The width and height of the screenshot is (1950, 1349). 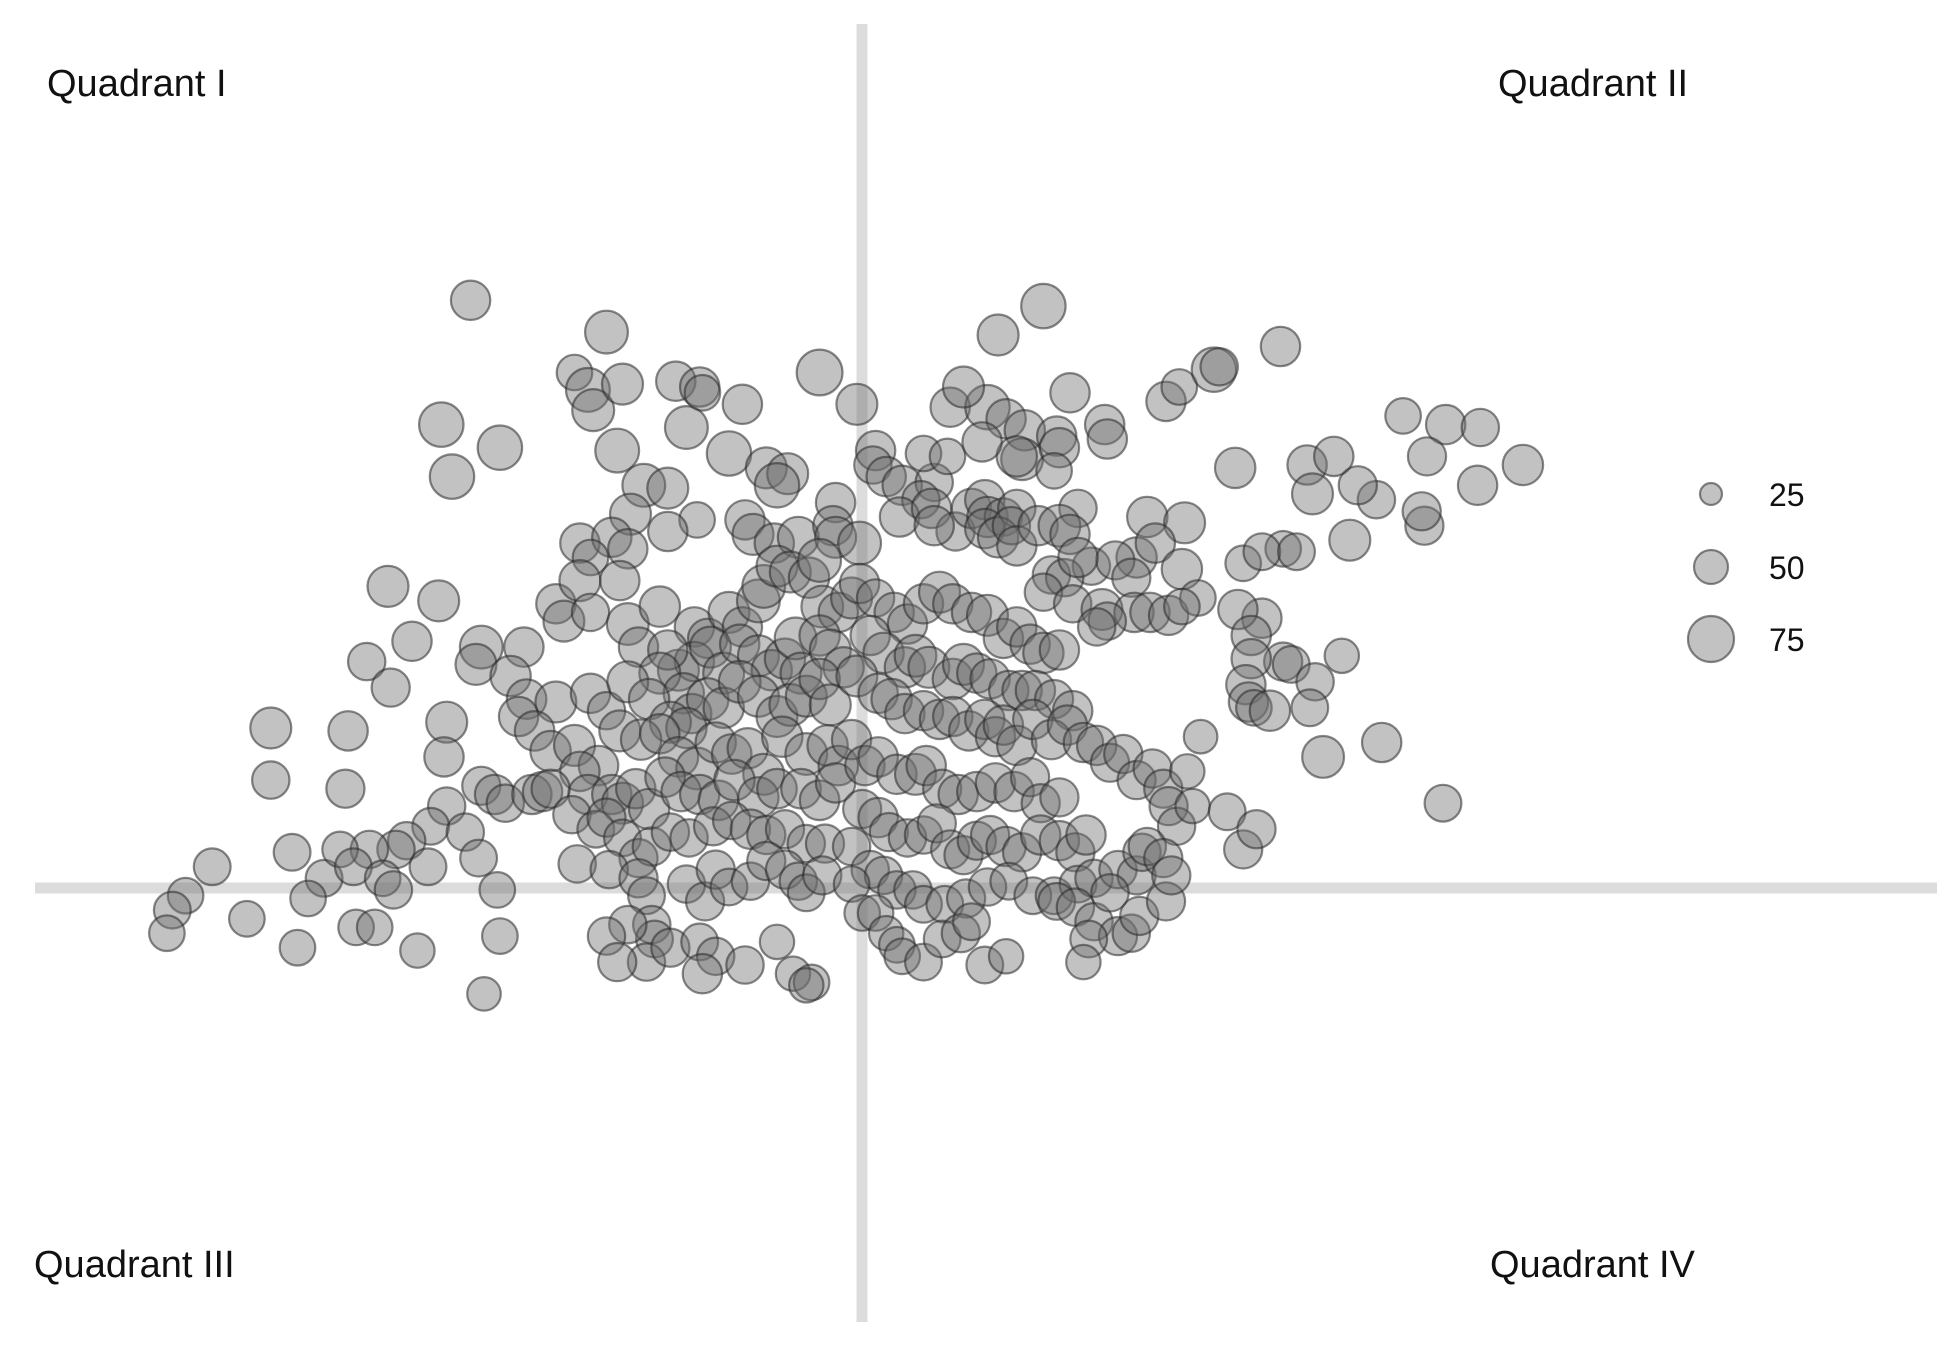 I want to click on legend-bubble-small, so click(x=1711, y=494).